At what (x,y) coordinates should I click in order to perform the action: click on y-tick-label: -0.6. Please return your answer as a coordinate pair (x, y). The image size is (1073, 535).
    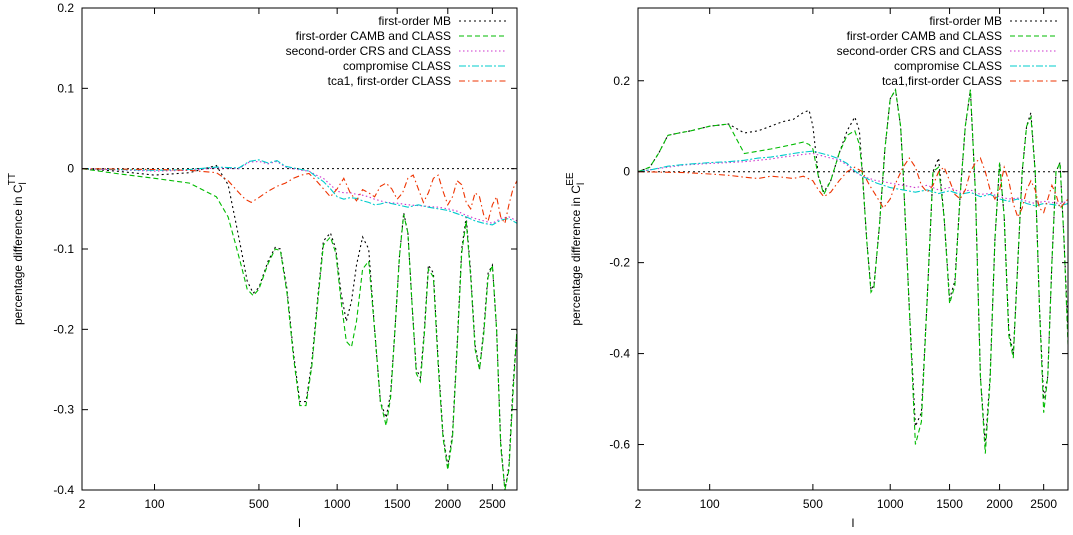
    Looking at the image, I should click on (619, 445).